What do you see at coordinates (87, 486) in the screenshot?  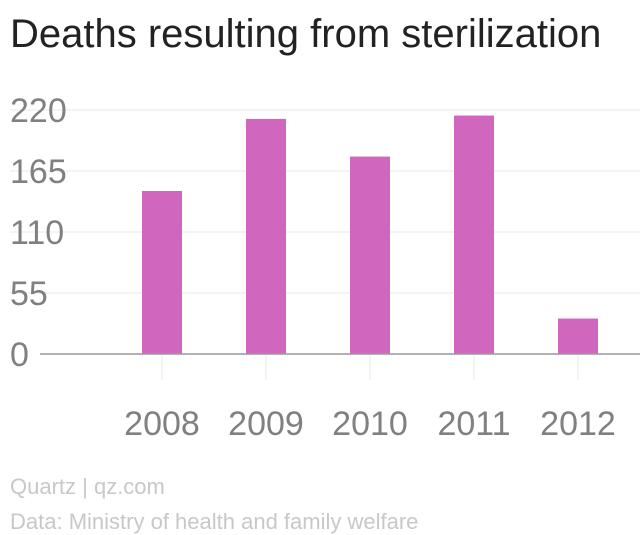 I see `footer-brand: Quartz | qz.com` at bounding box center [87, 486].